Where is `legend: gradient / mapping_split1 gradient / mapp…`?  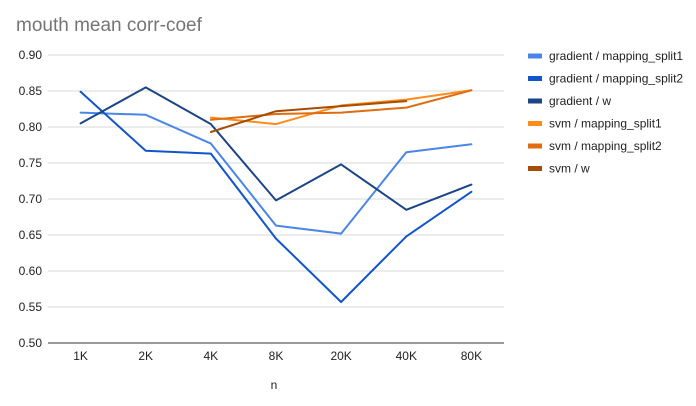 legend: gradient / mapping_split1 gradient / mapp… is located at coordinates (605, 112).